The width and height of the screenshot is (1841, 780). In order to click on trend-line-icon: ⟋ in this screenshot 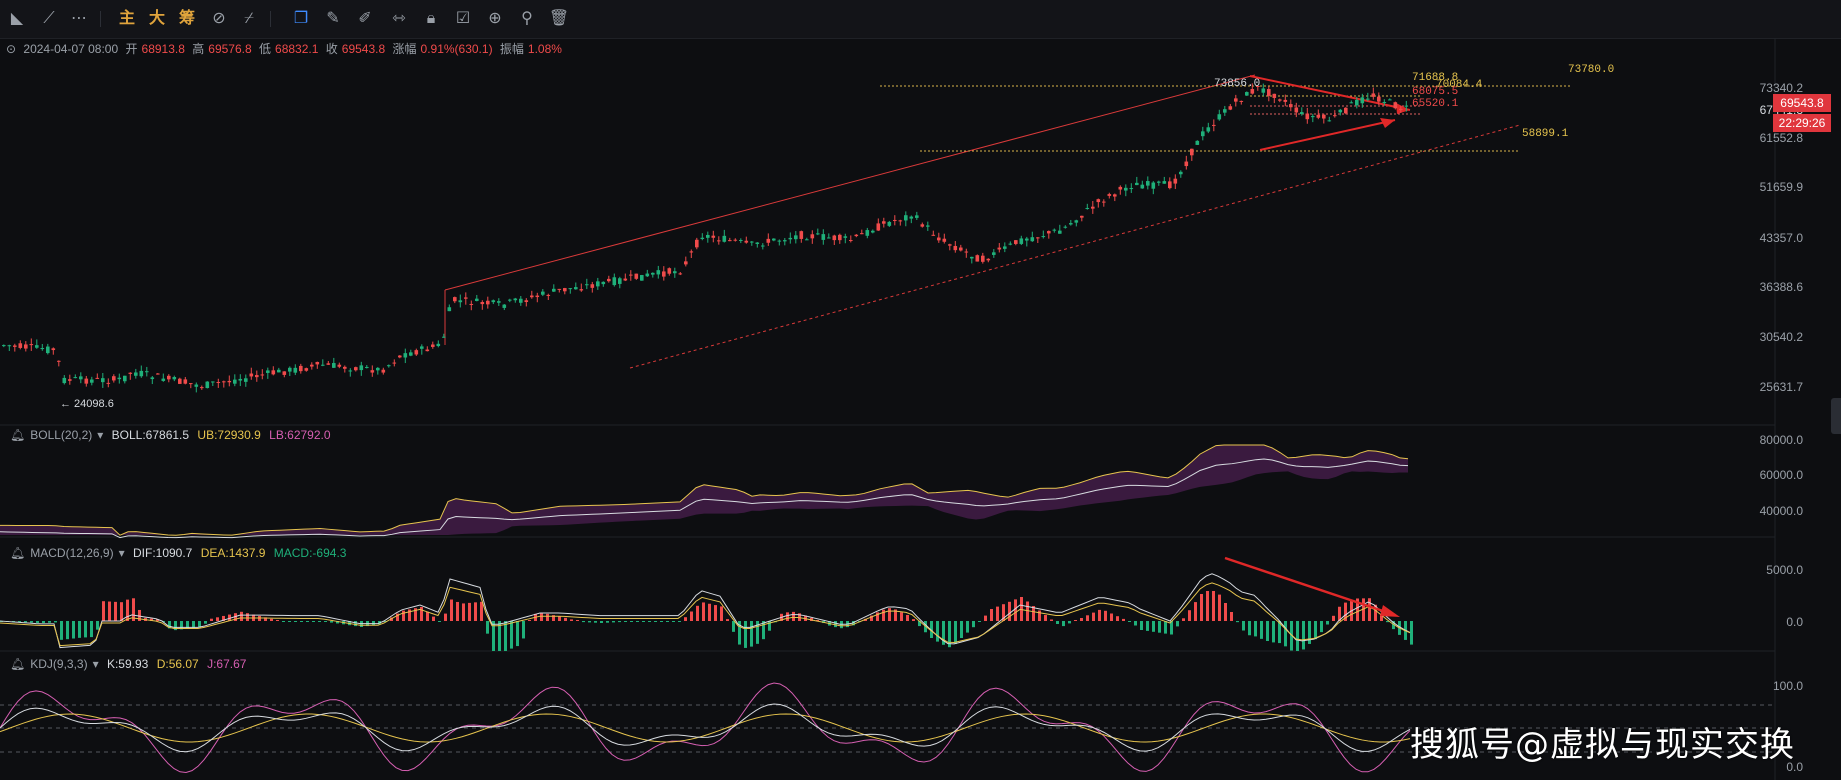, I will do `click(49, 18)`.